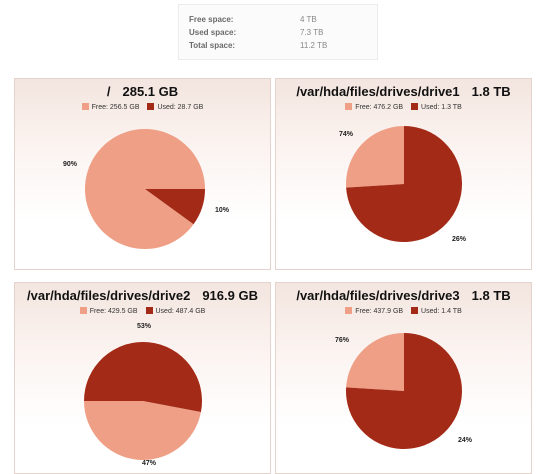 The width and height of the screenshot is (550, 474). I want to click on pie-chart: 47% 53%, so click(142, 395).